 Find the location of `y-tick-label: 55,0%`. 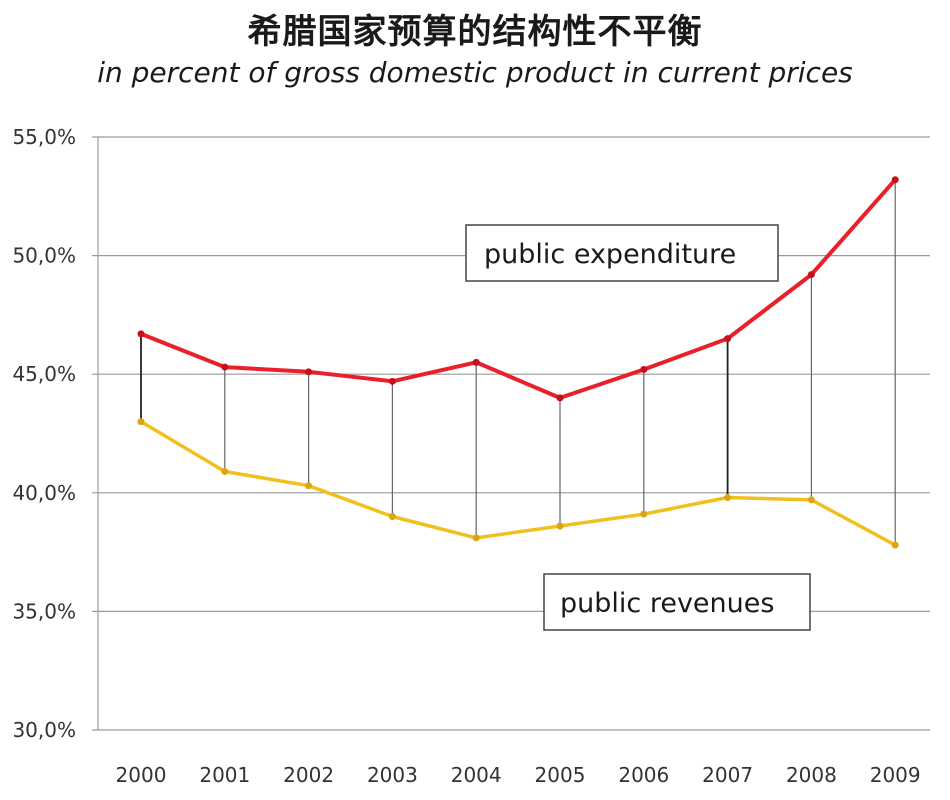

y-tick-label: 55,0% is located at coordinates (44, 137).